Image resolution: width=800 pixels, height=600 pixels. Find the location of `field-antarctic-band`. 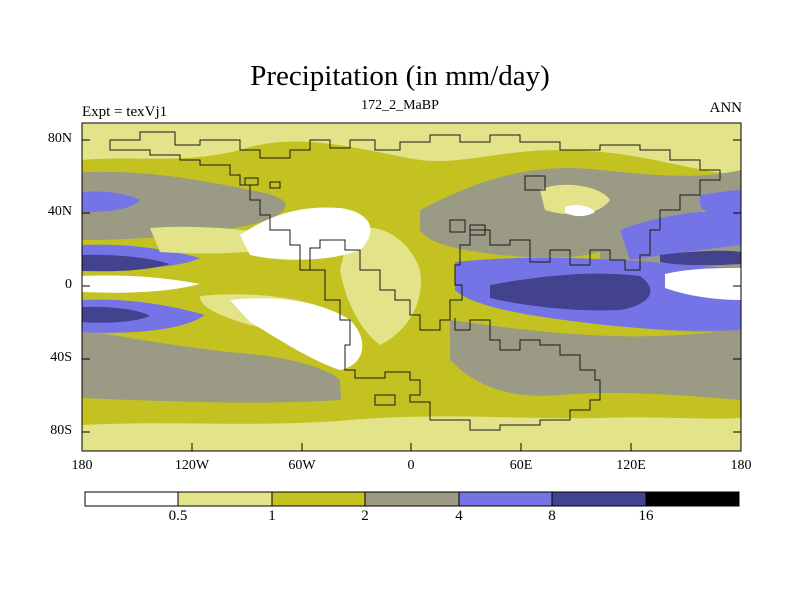

field-antarctic-band is located at coordinates (411, 433).